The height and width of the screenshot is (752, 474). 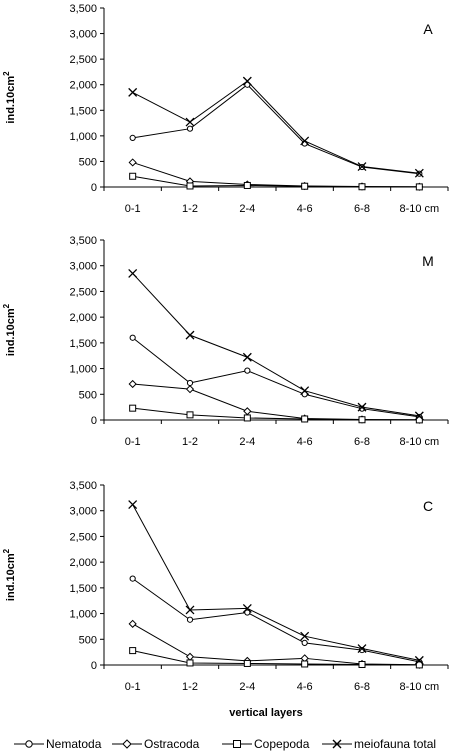 What do you see at coordinates (172, 744) in the screenshot?
I see `legend-label-ostracoda: Ostracoda` at bounding box center [172, 744].